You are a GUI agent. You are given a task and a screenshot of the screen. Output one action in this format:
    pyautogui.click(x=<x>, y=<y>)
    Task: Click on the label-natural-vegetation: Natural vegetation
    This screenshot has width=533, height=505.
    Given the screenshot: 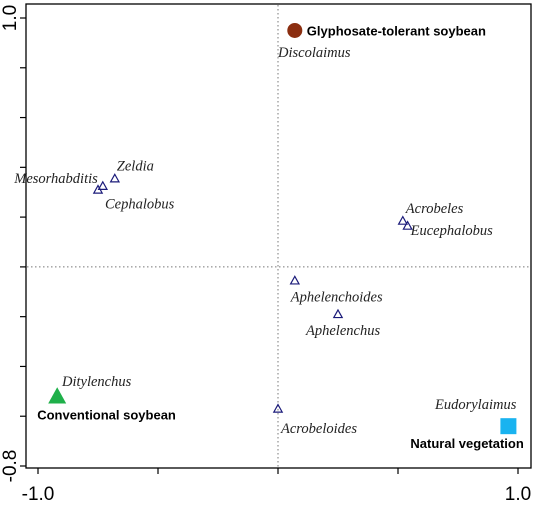 What is the action you would take?
    pyautogui.click(x=466, y=443)
    